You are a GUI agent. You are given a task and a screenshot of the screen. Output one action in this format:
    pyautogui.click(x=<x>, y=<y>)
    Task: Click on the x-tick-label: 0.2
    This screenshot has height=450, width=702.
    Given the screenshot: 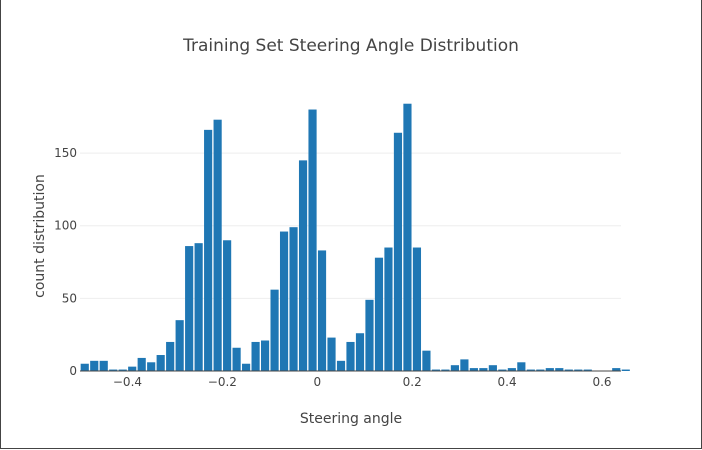 What is the action you would take?
    pyautogui.click(x=412, y=382)
    